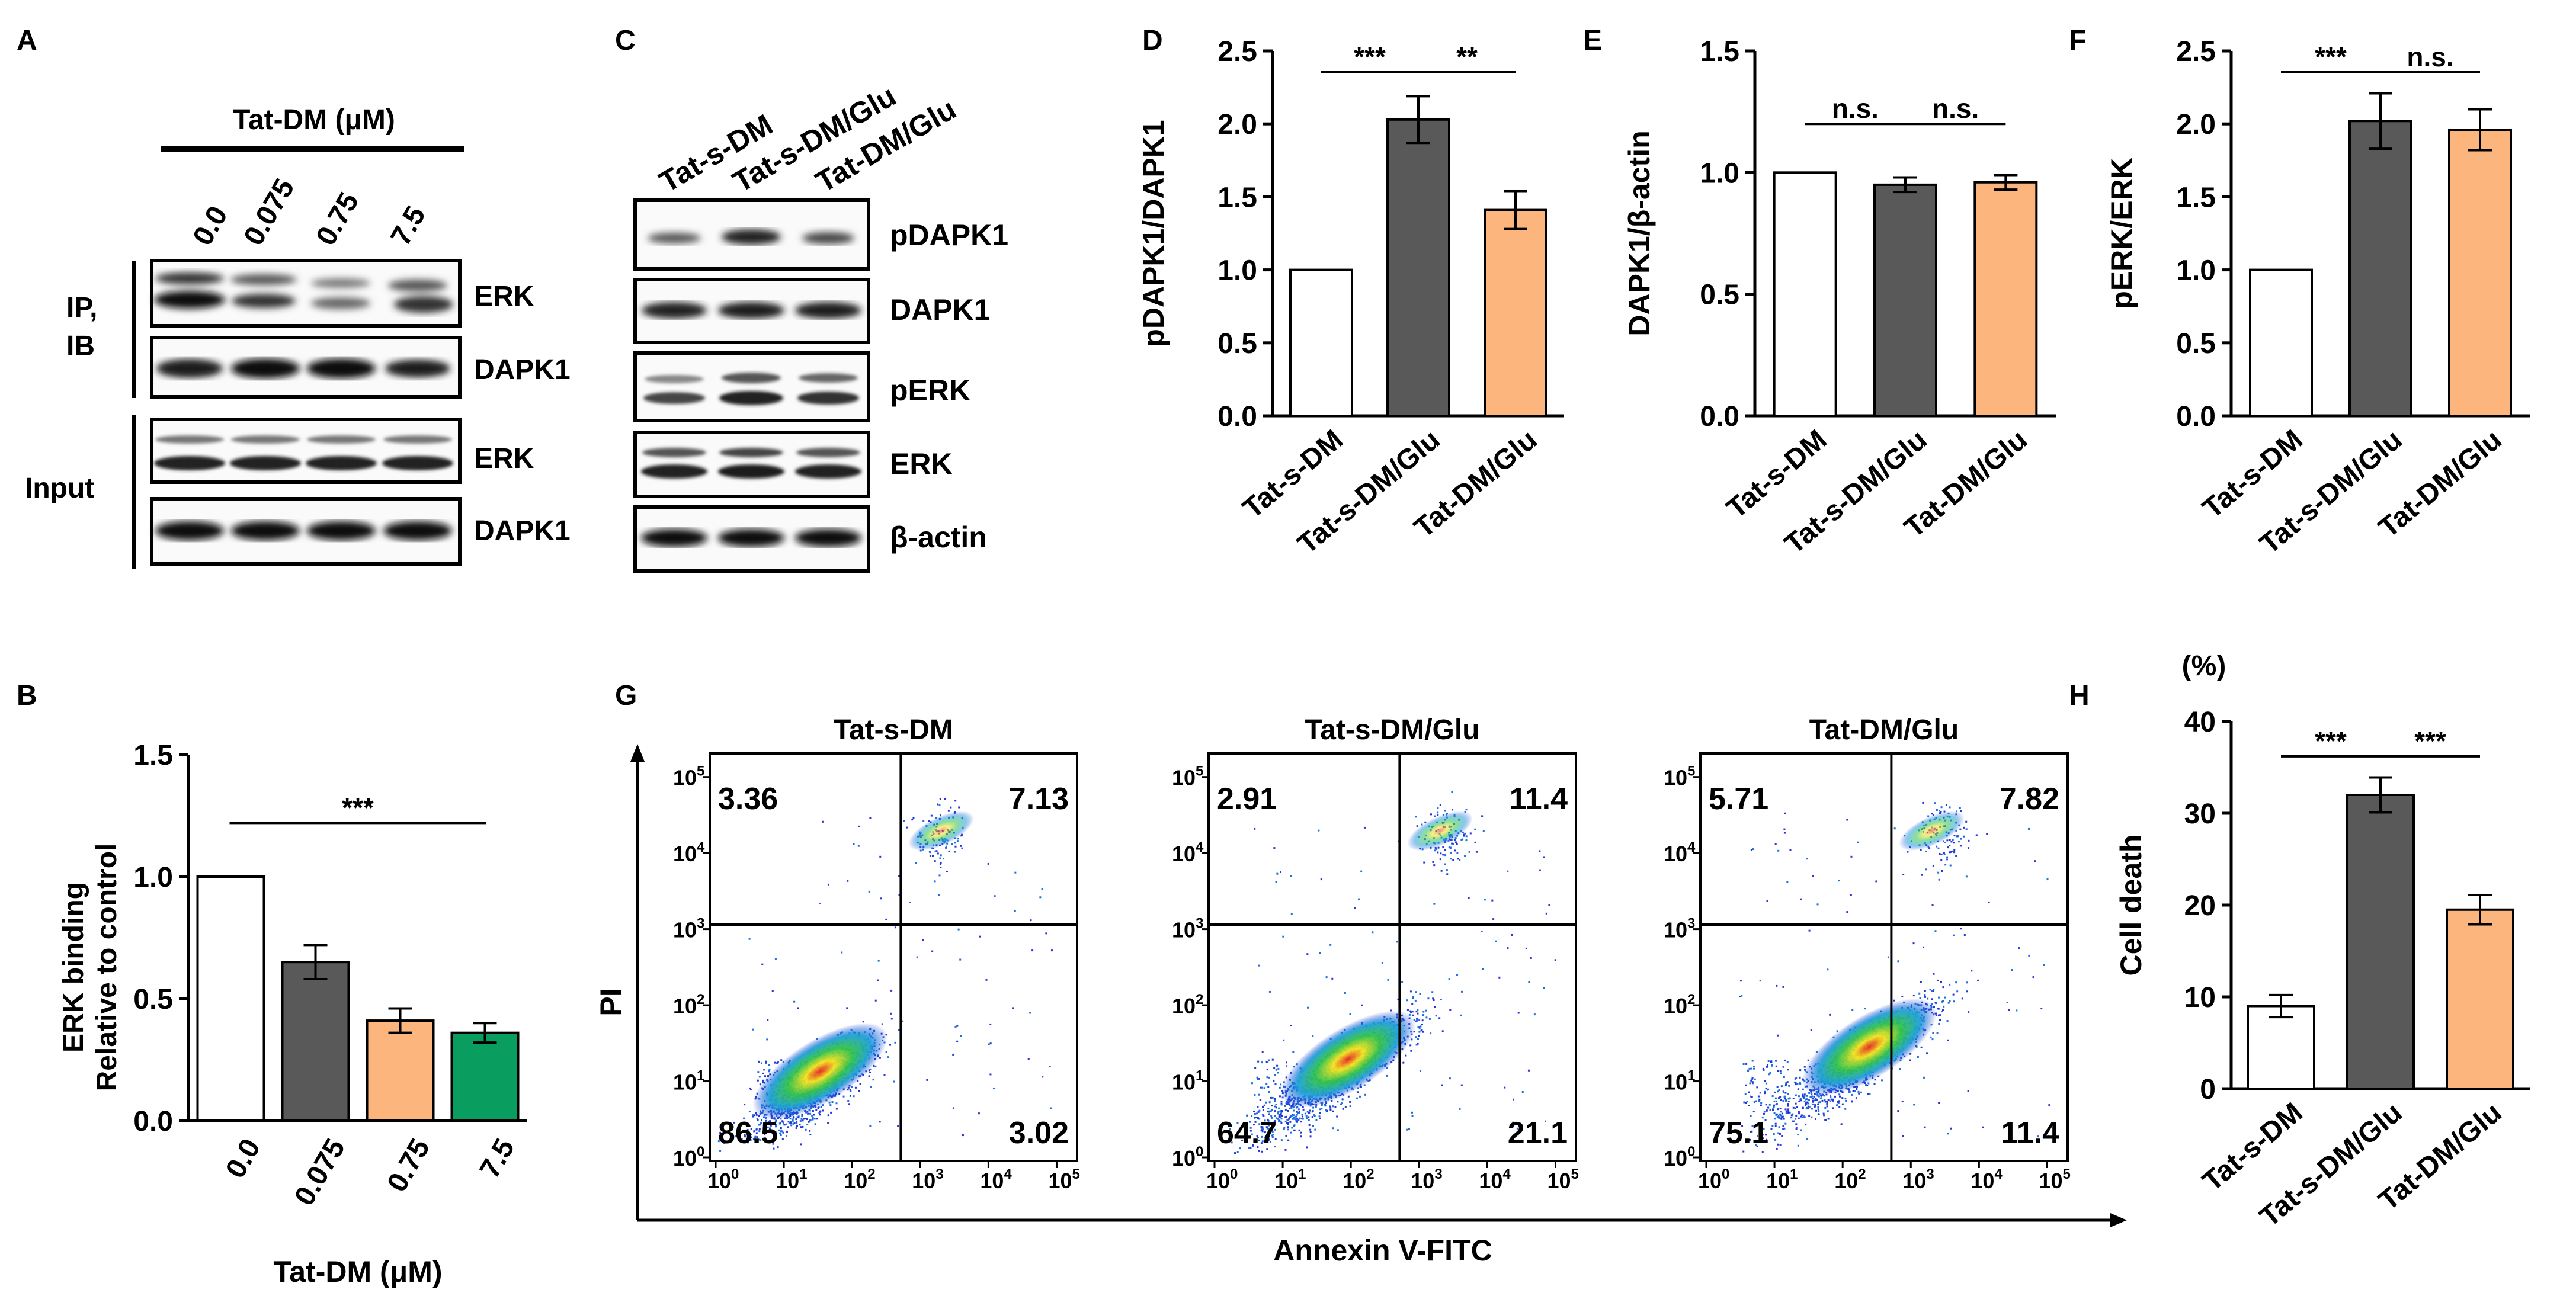 The image size is (2576, 1312). I want to click on flow-plot-title: Tat-s-DM/Glu, so click(1392, 730).